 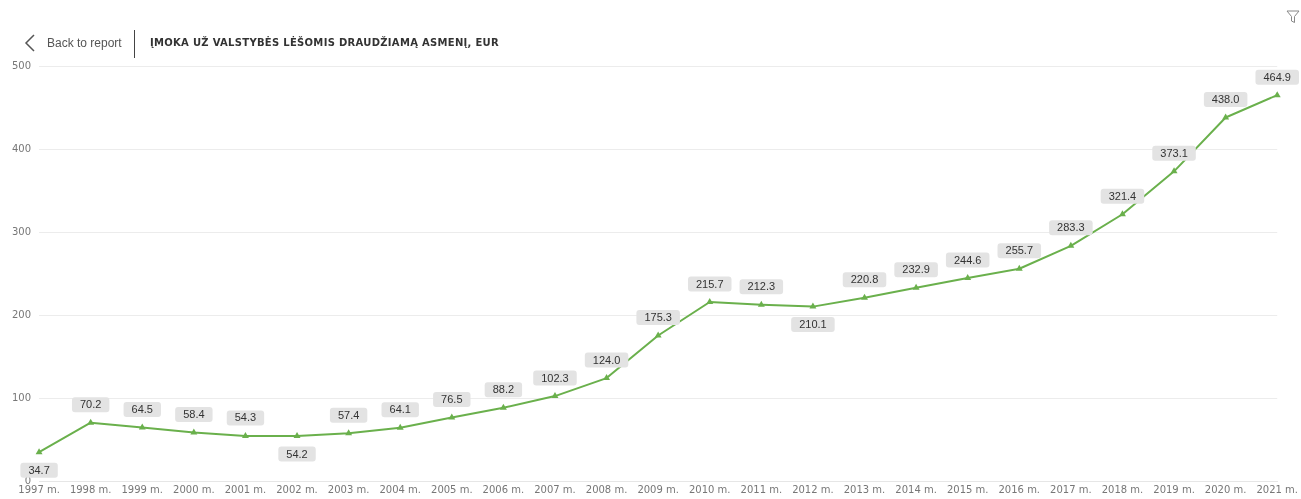 What do you see at coordinates (39, 469) in the screenshot?
I see `data-label: 34.7` at bounding box center [39, 469].